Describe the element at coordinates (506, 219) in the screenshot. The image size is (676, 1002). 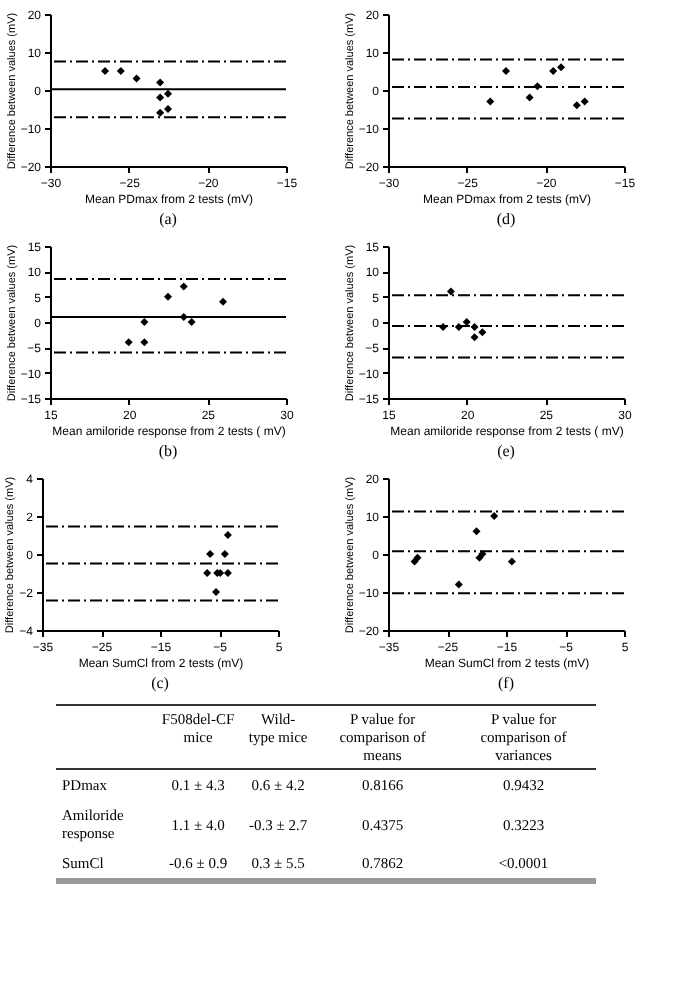
I see `text: (d)` at that location.